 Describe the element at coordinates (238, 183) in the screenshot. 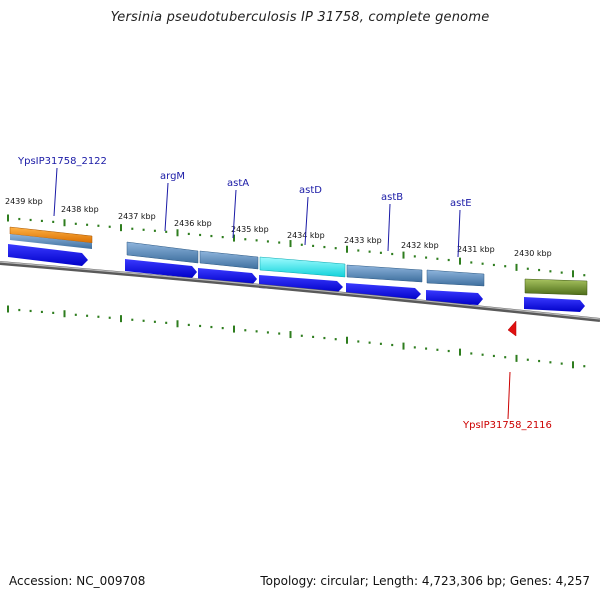

I see `gene-label-asta: astA` at that location.